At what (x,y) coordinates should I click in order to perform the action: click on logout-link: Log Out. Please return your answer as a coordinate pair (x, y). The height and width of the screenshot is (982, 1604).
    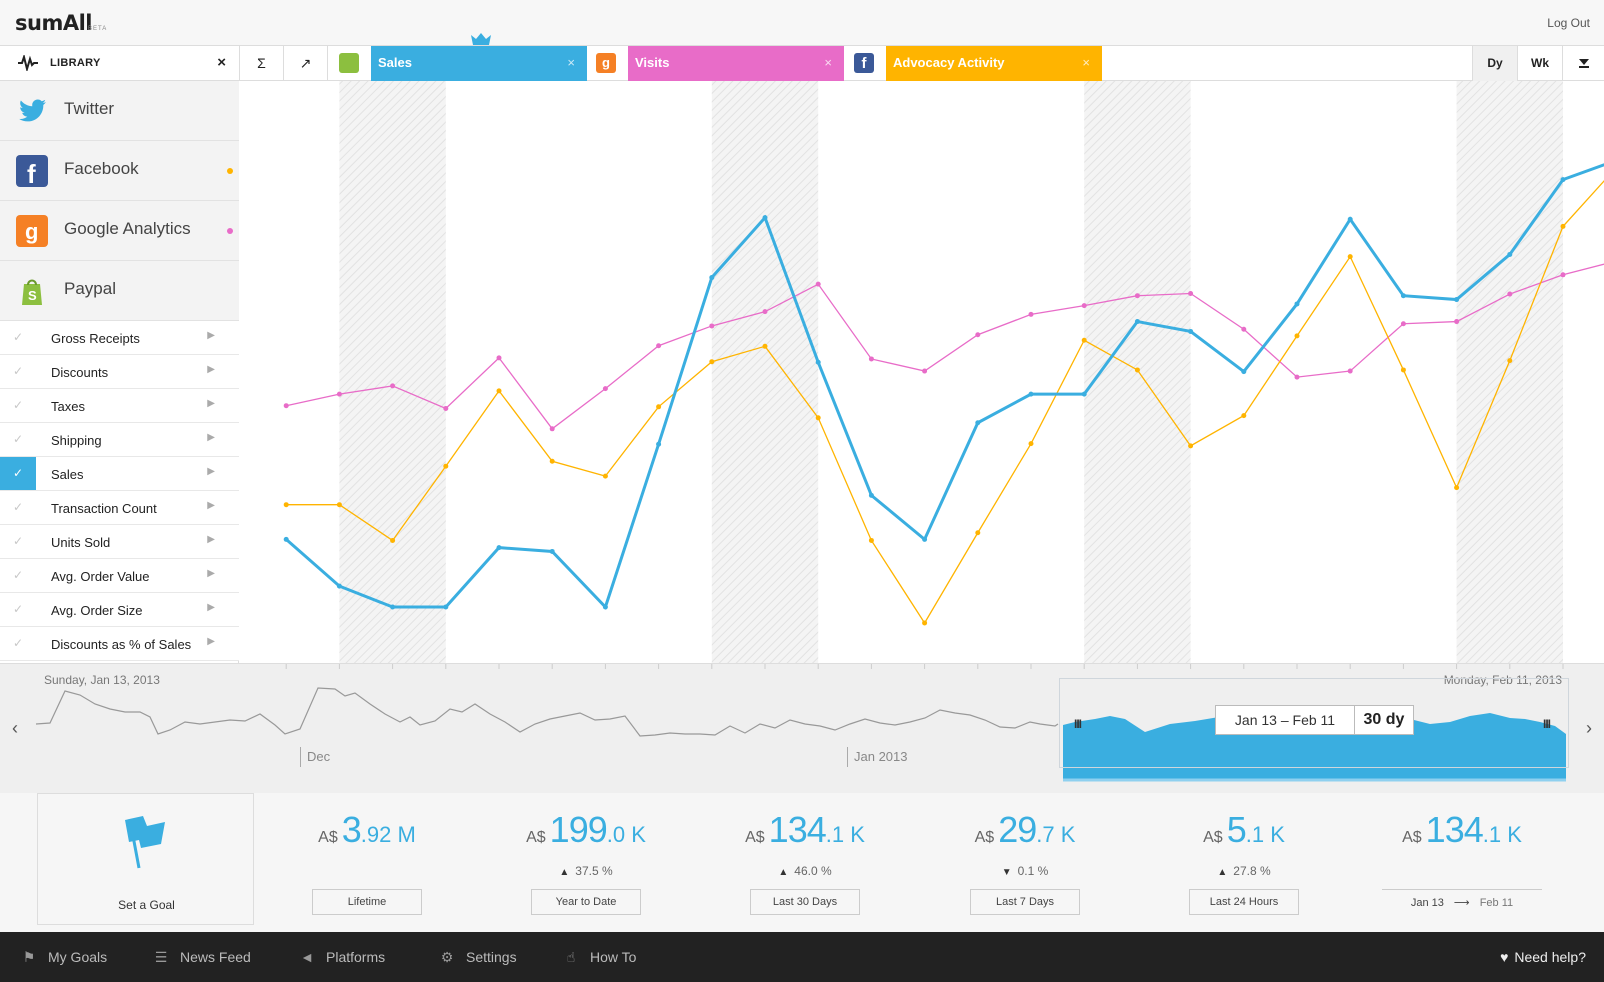
    Looking at the image, I should click on (1568, 23).